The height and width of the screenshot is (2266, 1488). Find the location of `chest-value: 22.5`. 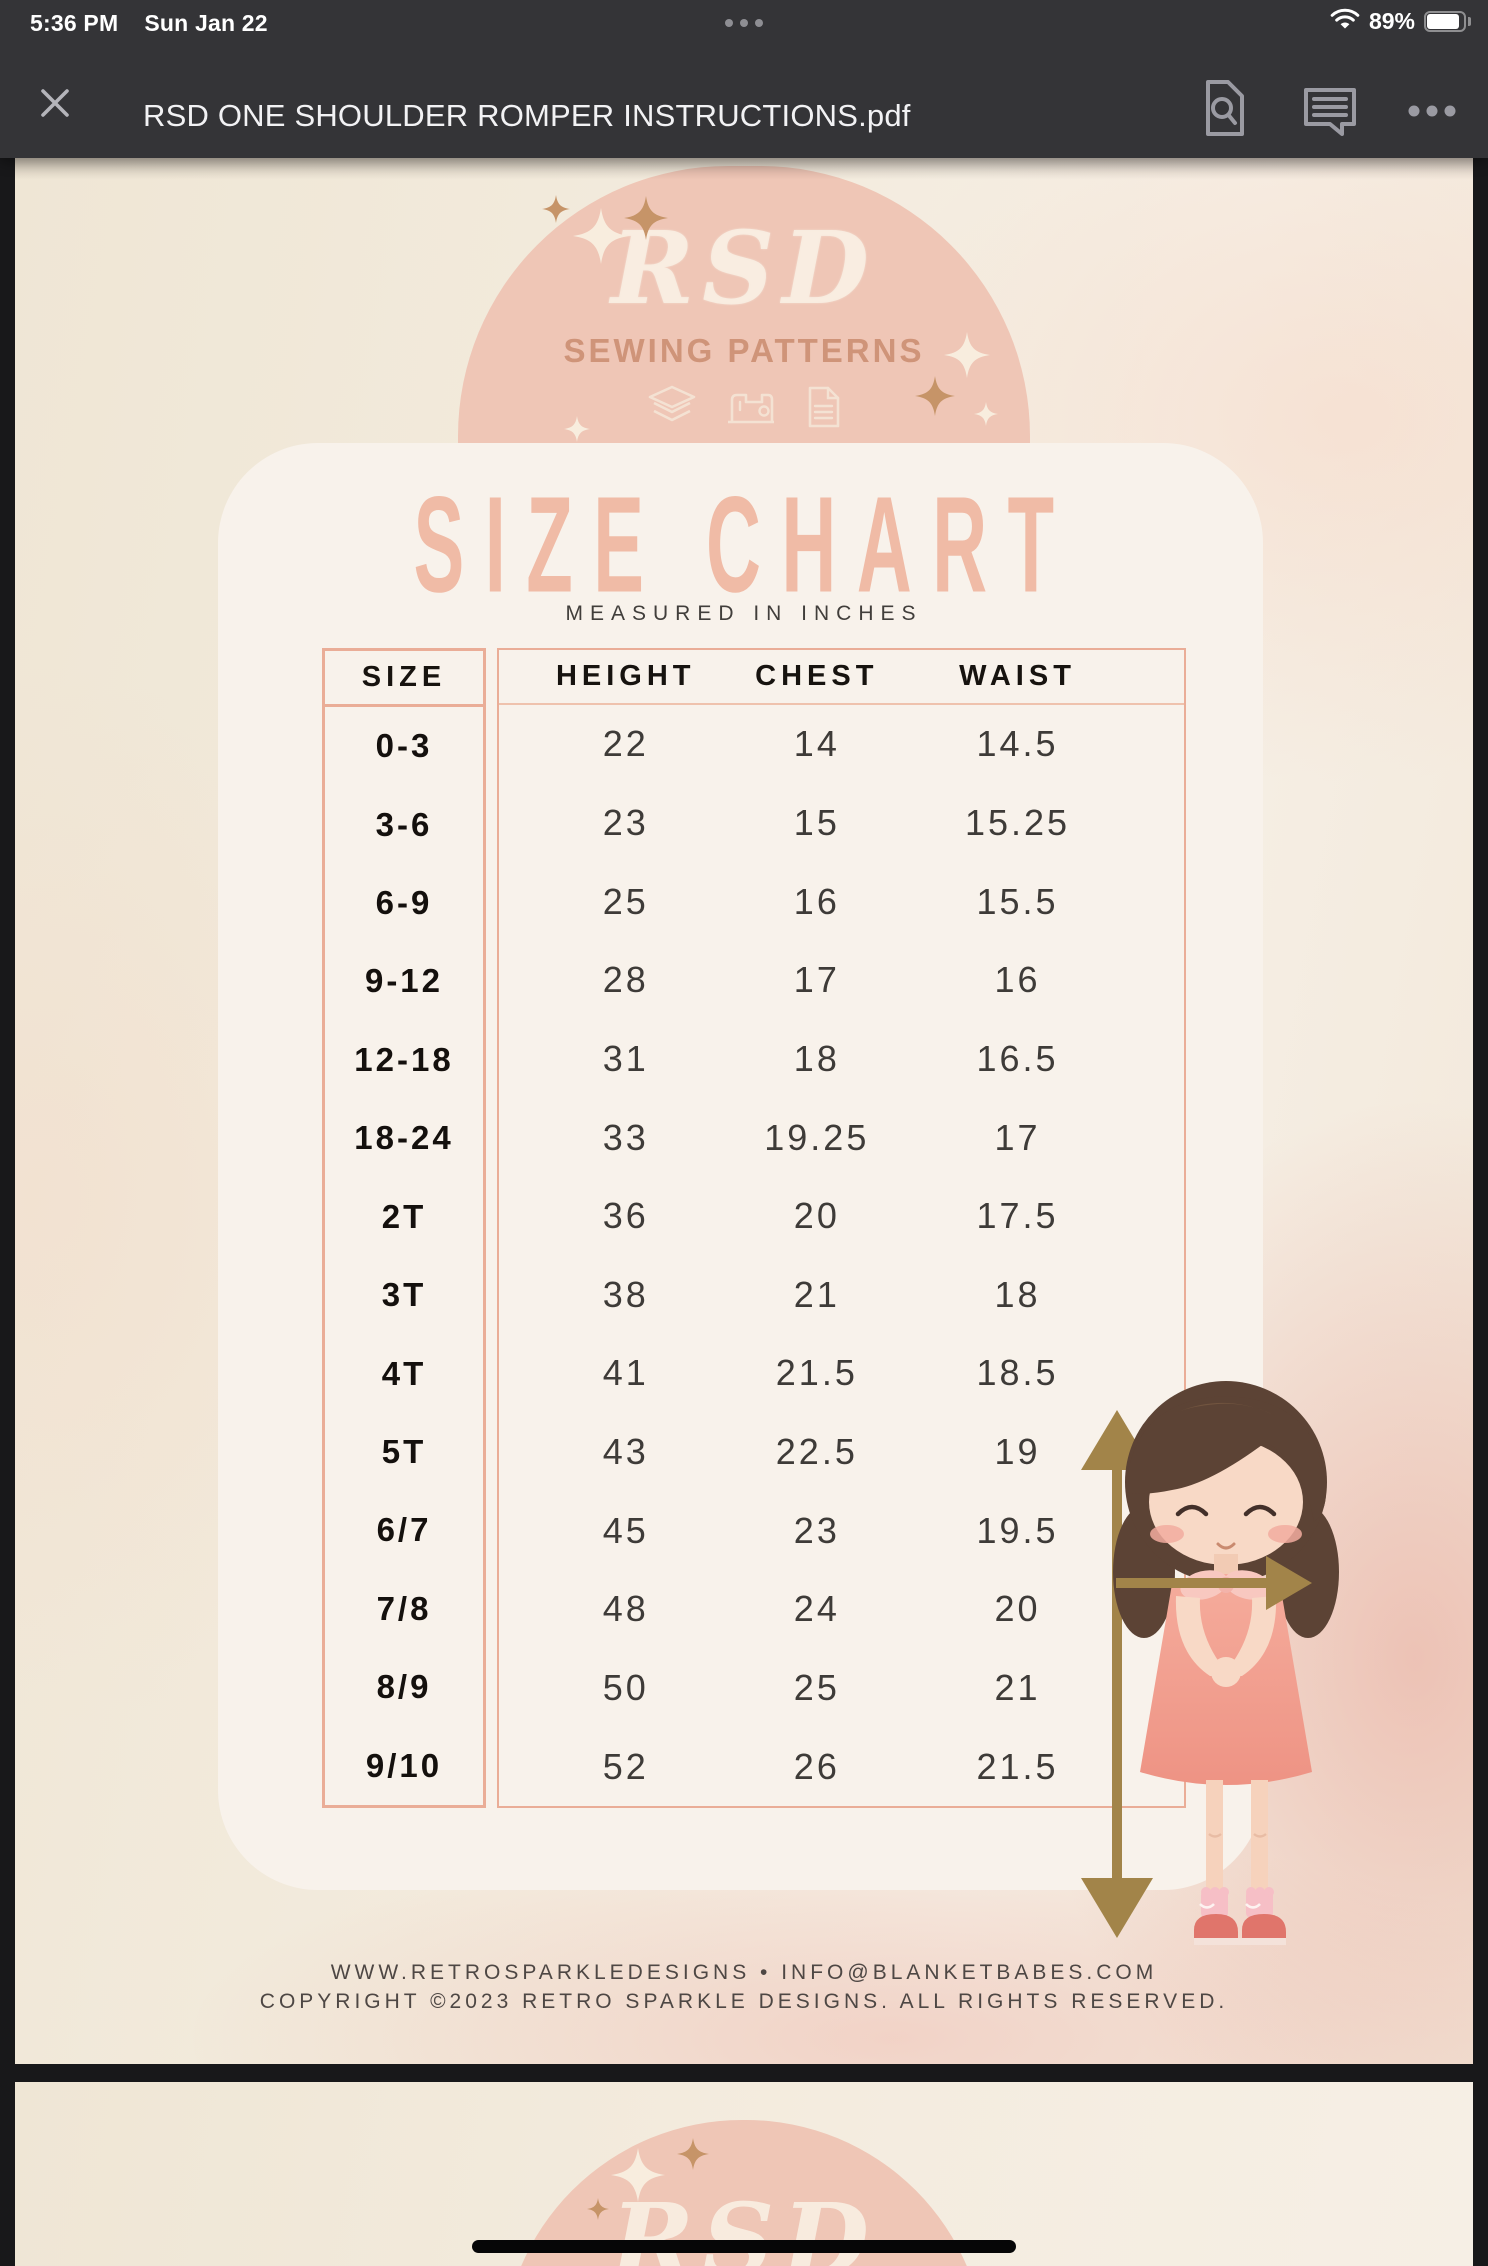

chest-value: 22.5 is located at coordinates (816, 1452).